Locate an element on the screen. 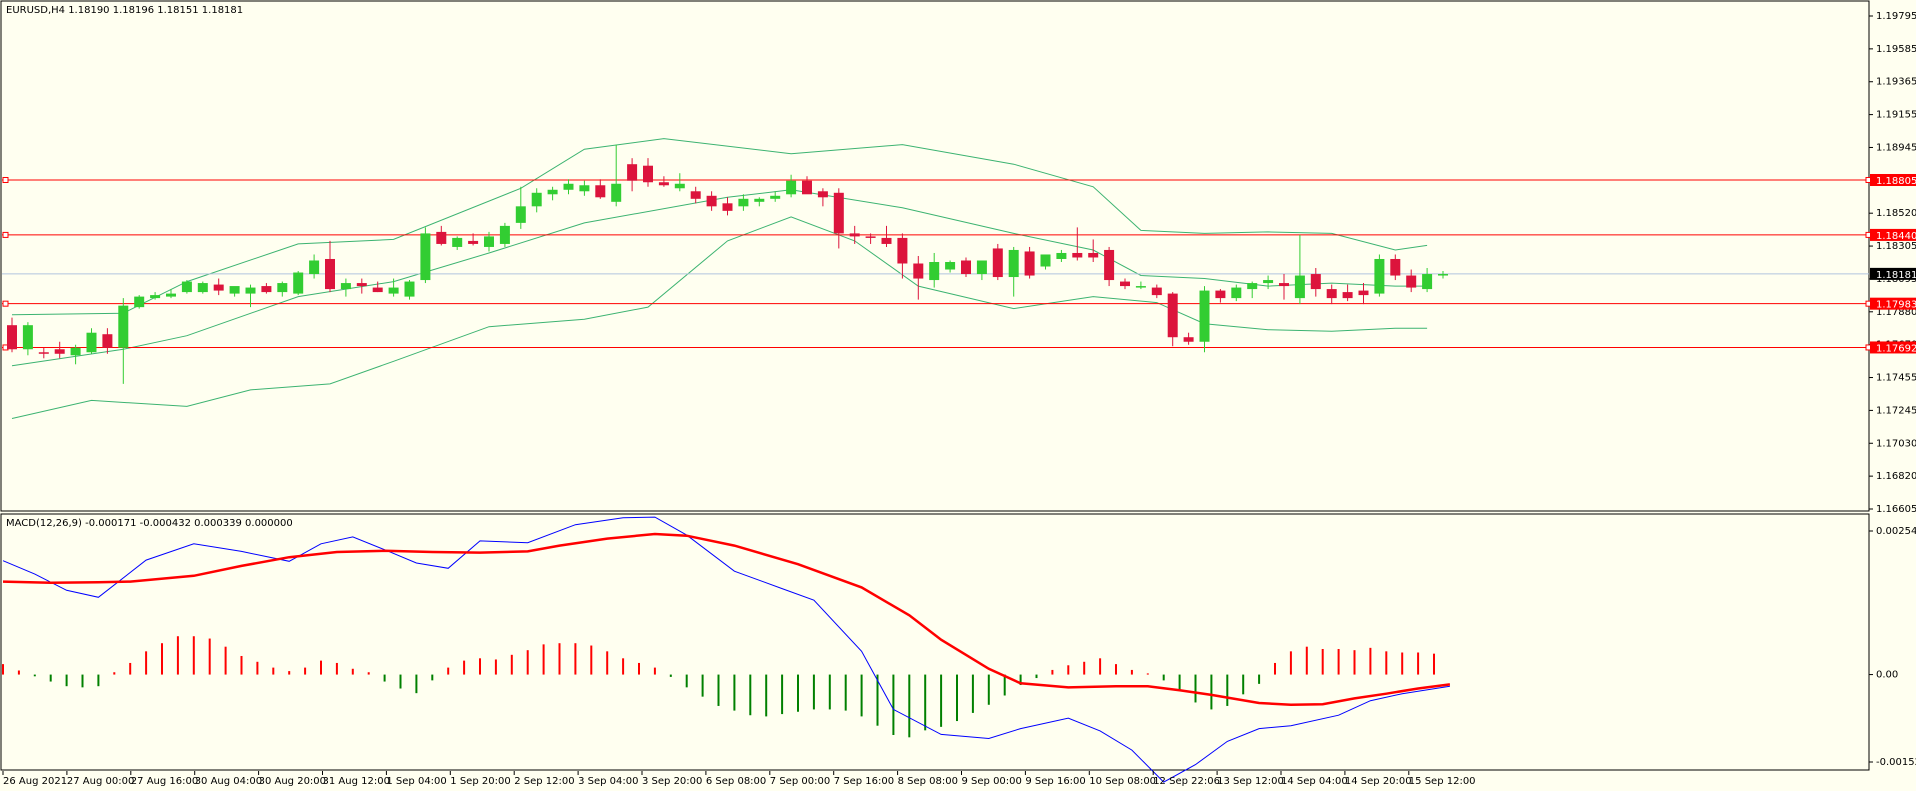  price-tick-label: 1.17455 is located at coordinates (1896, 378).